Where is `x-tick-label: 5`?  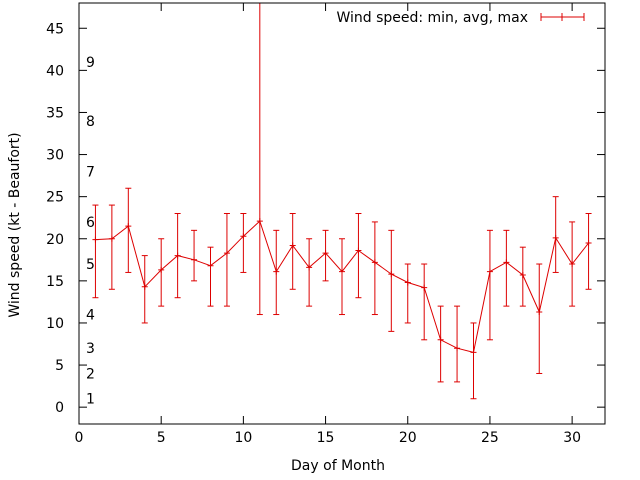 x-tick-label: 5 is located at coordinates (161, 438).